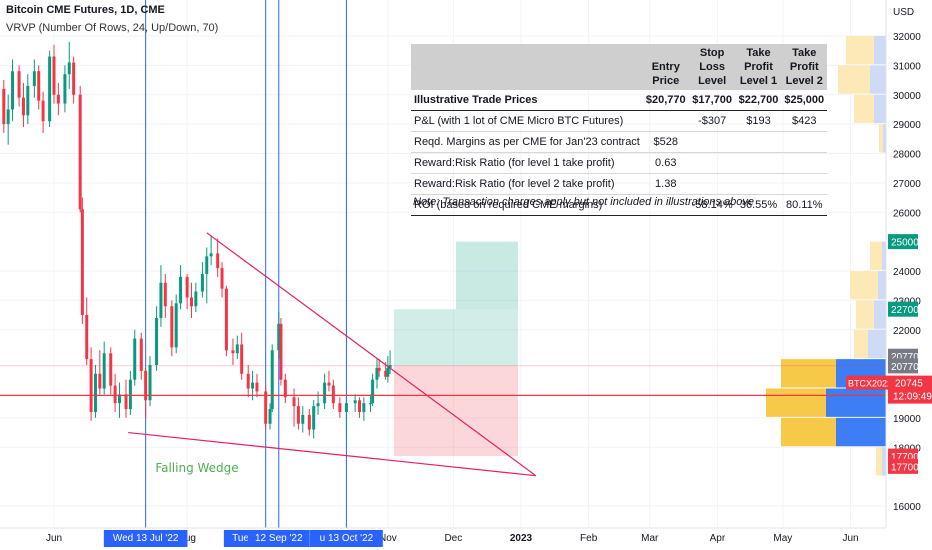  I want to click on price-tag-label: 25000, so click(905, 243).